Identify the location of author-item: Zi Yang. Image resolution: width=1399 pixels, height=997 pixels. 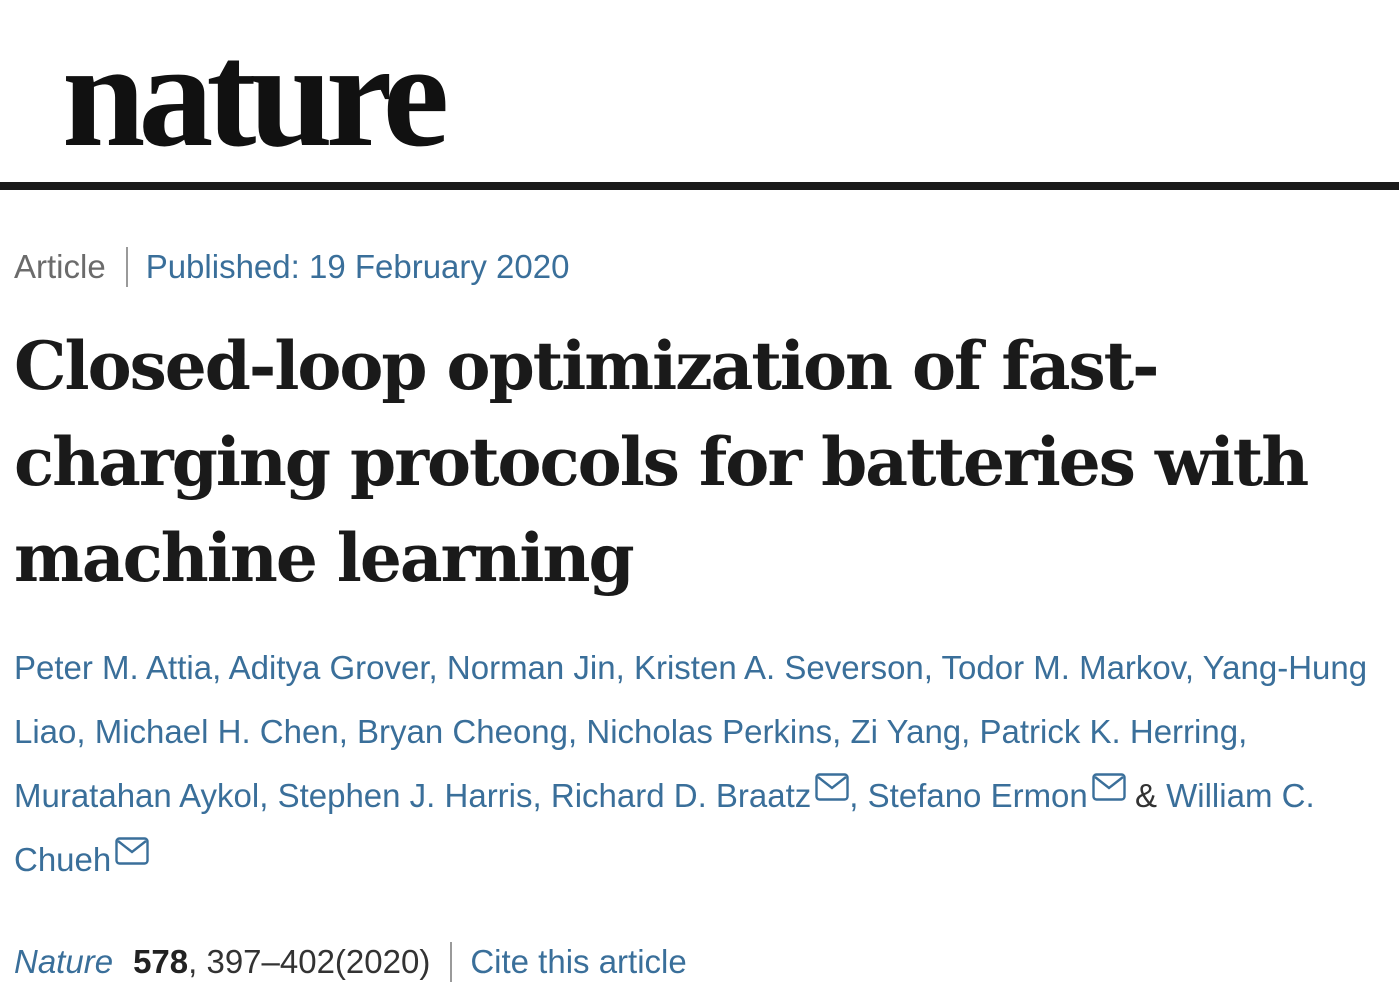
(905, 731).